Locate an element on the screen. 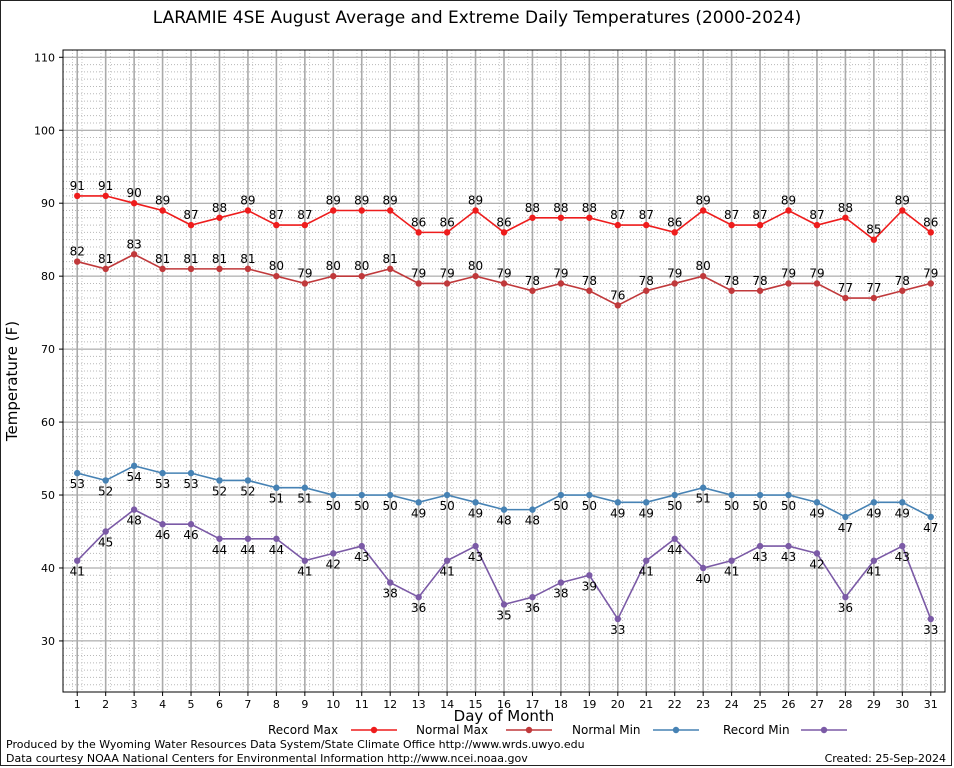 This screenshot has width=954, height=768. x-tick-label: 7 is located at coordinates (247, 704).